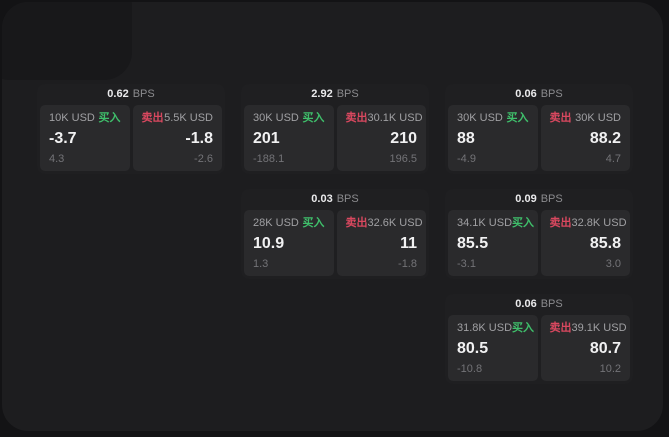  I want to click on sell-amount: 32.8K USD, so click(599, 223).